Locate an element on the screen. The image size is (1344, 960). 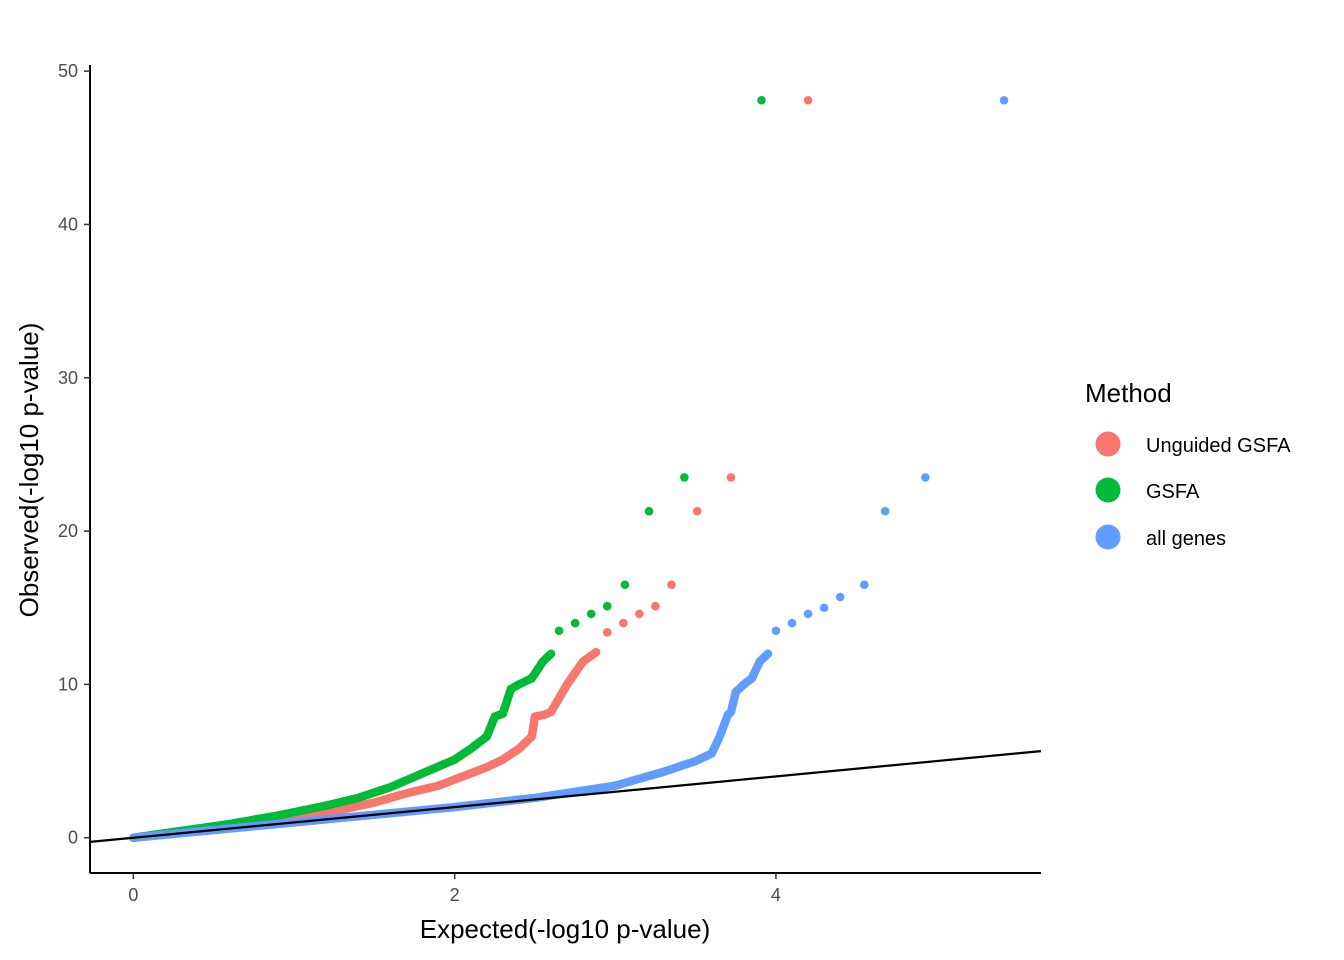
y-tick-label: 10 is located at coordinates (68, 684).